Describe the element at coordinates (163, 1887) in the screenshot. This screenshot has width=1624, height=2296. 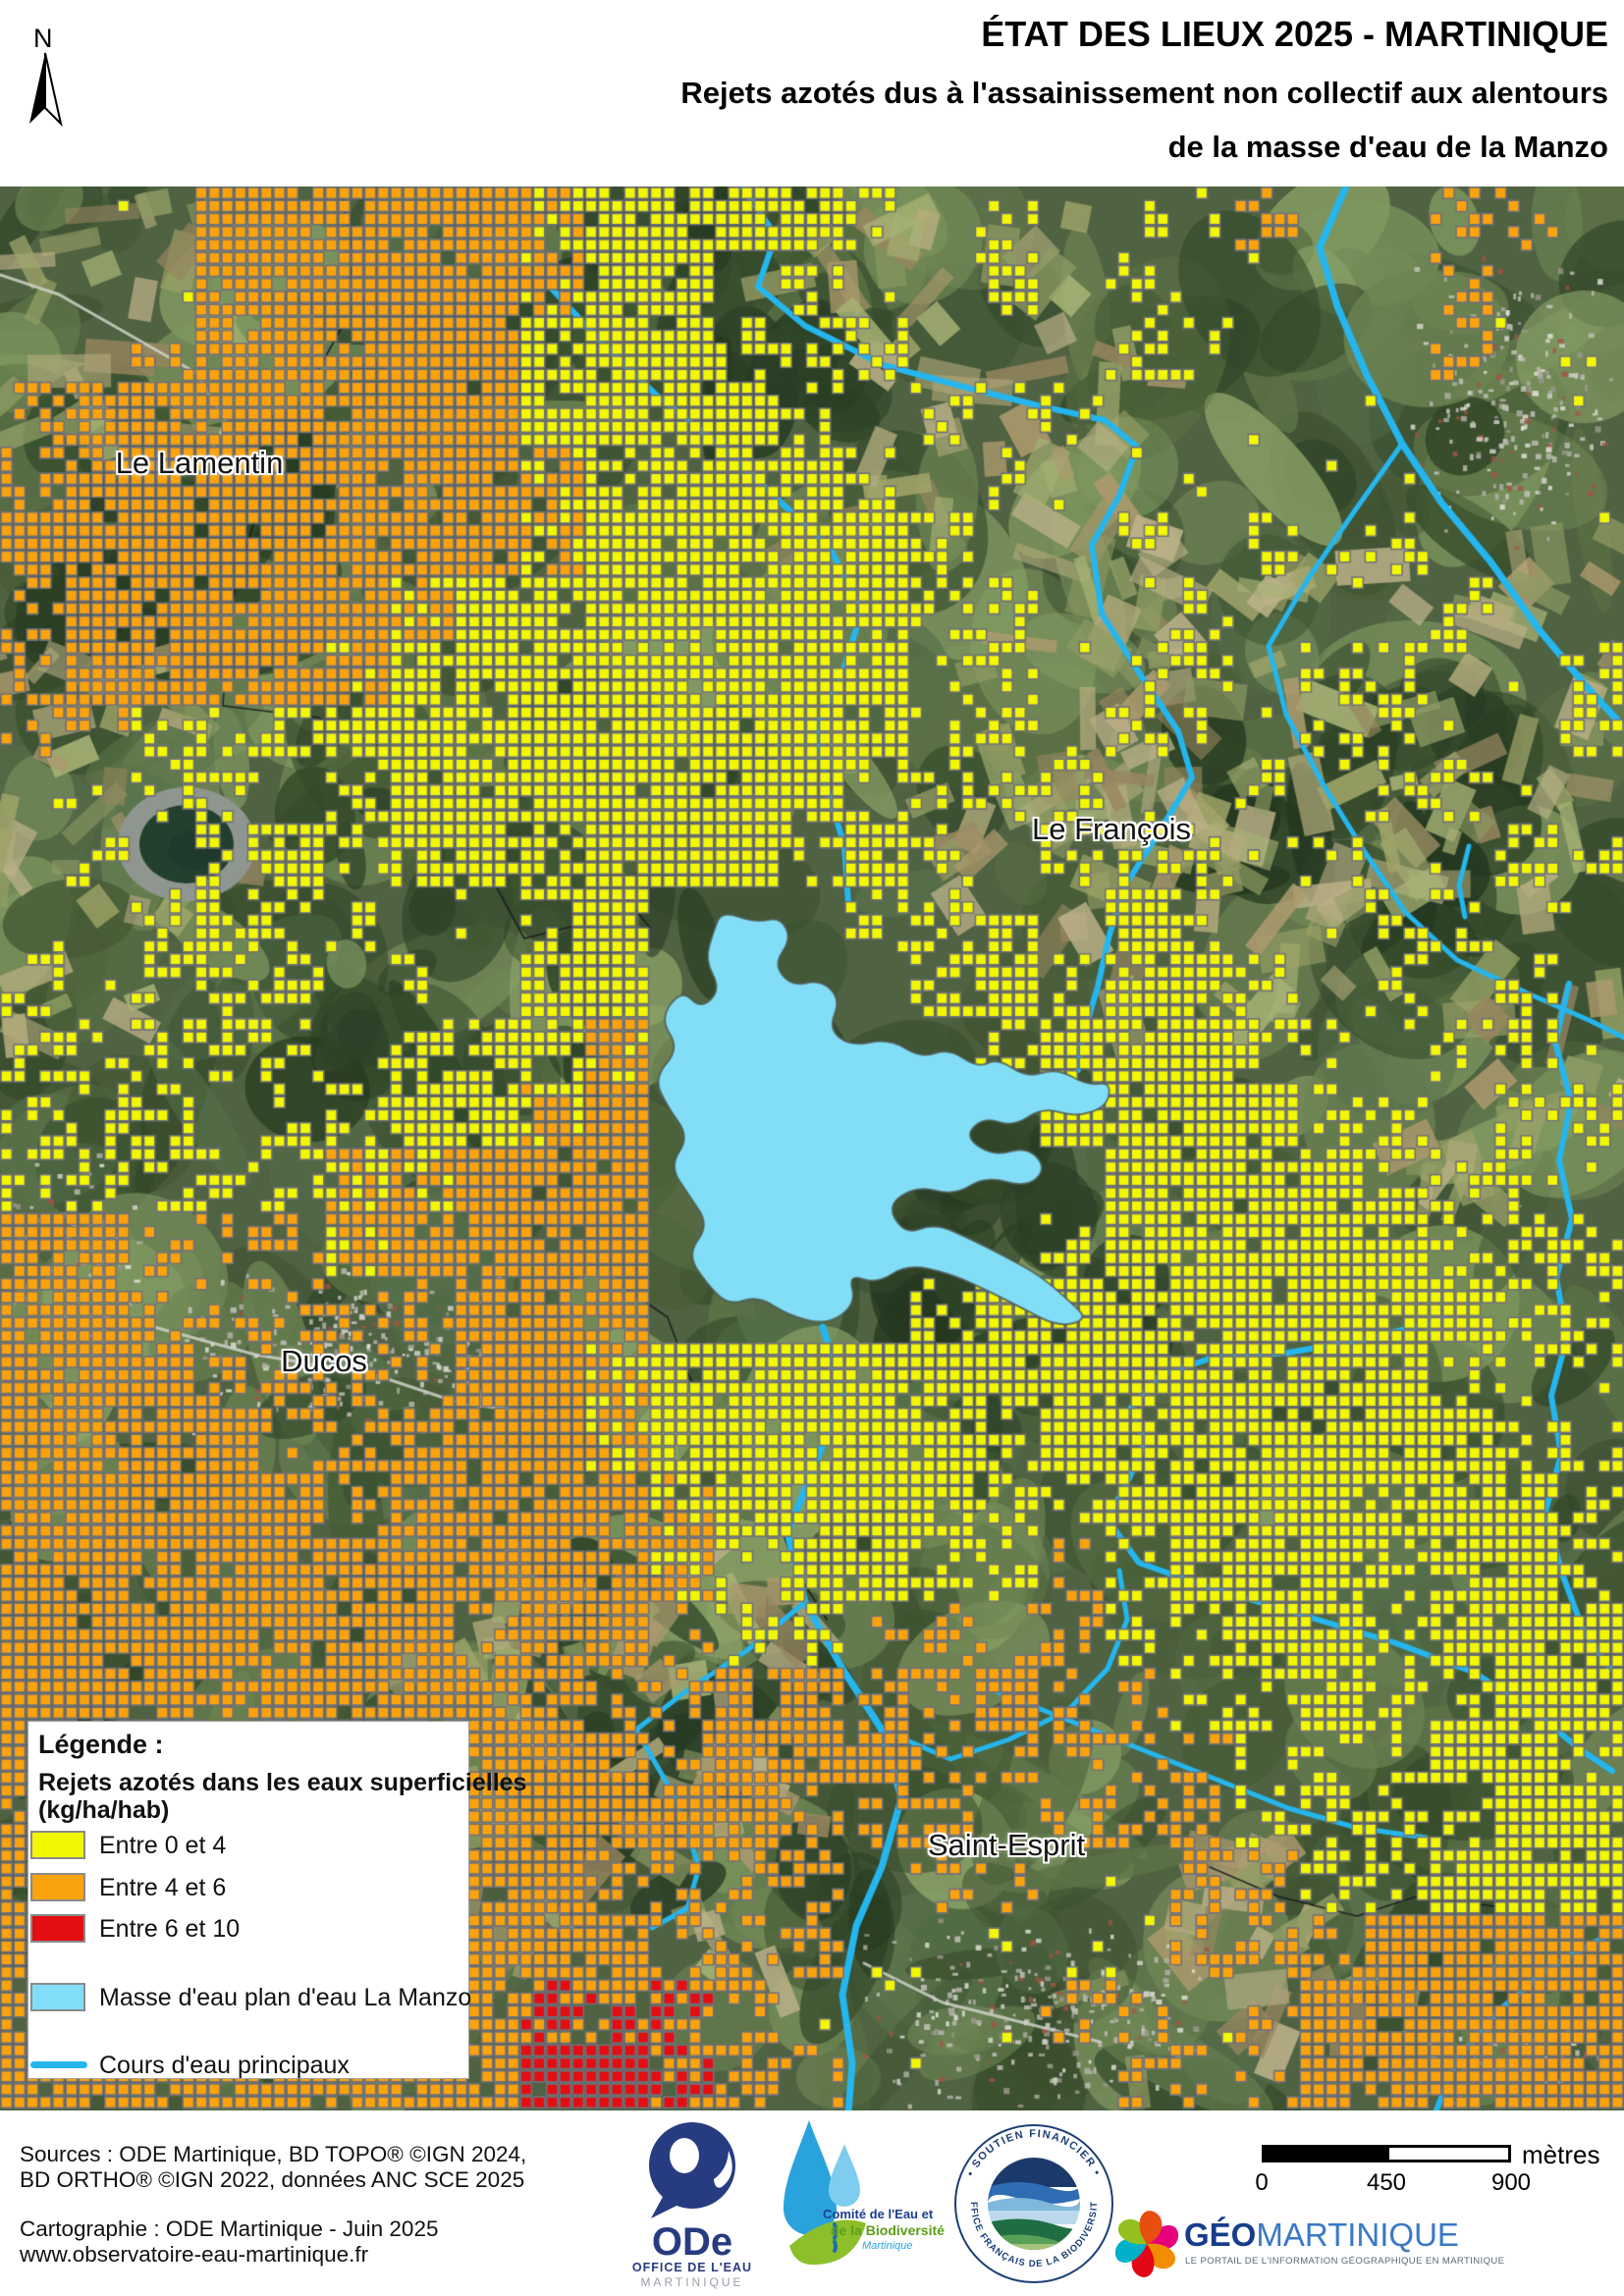
I see `legend-label: Entre 4 et 6` at that location.